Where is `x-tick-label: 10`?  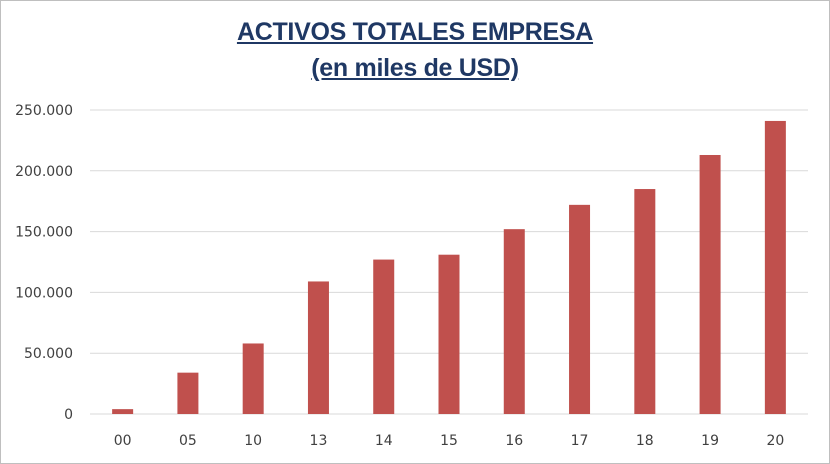 x-tick-label: 10 is located at coordinates (253, 441).